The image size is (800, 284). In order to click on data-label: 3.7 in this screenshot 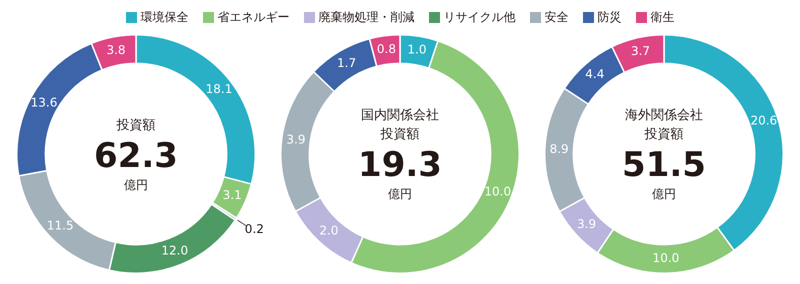, I will do `click(640, 51)`.